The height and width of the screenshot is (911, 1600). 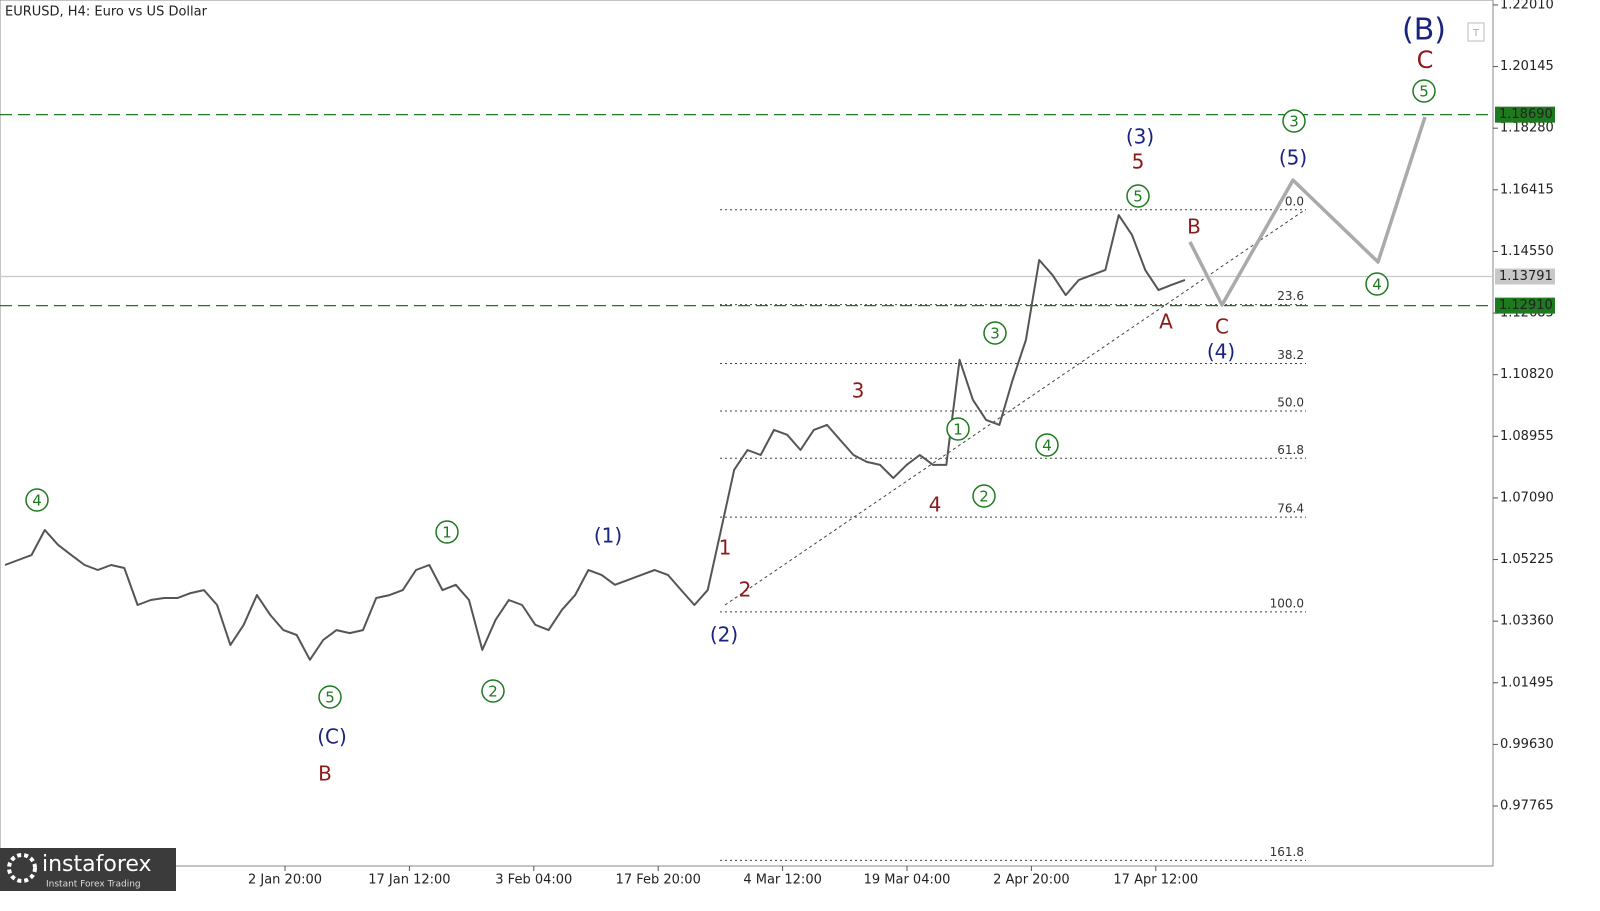 I want to click on wave-label: (2), so click(x=724, y=635).